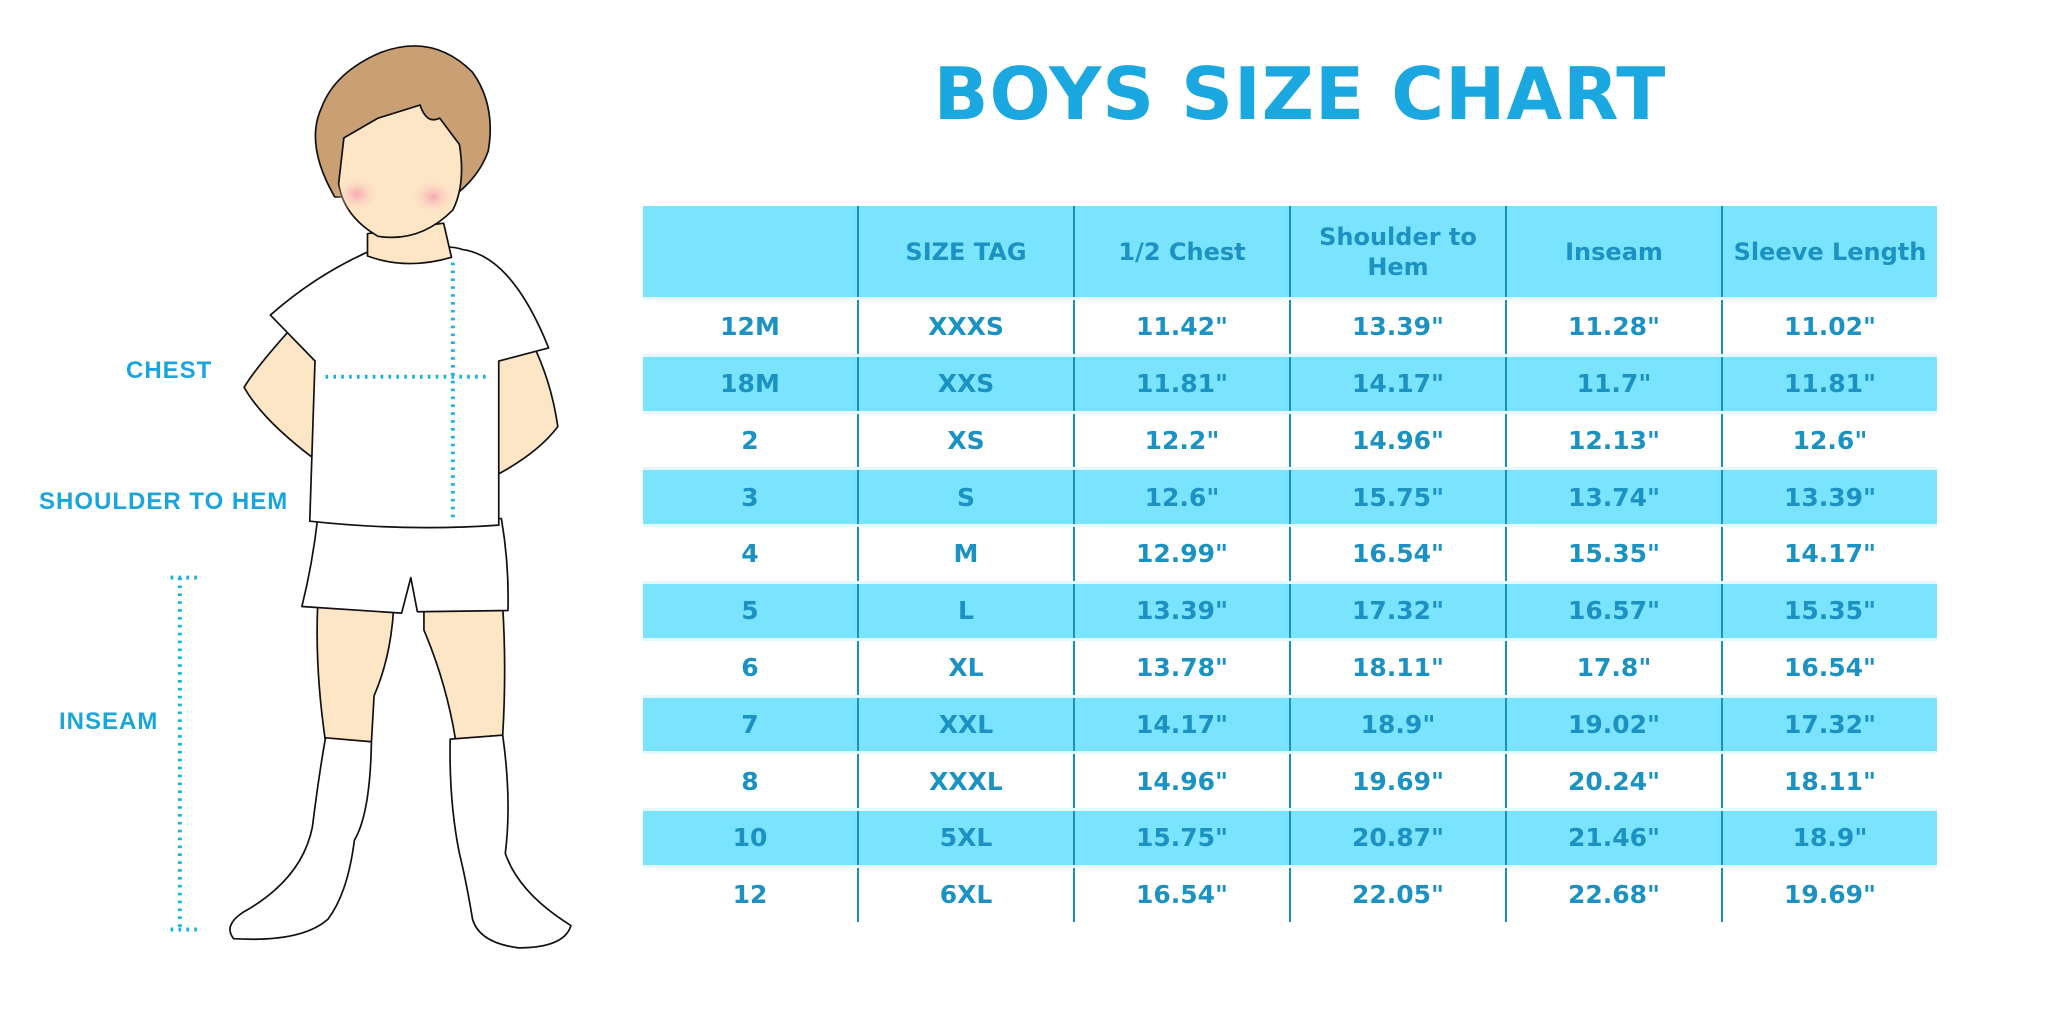  What do you see at coordinates (1613, 894) in the screenshot?
I see `table-cell: 22.68"` at bounding box center [1613, 894].